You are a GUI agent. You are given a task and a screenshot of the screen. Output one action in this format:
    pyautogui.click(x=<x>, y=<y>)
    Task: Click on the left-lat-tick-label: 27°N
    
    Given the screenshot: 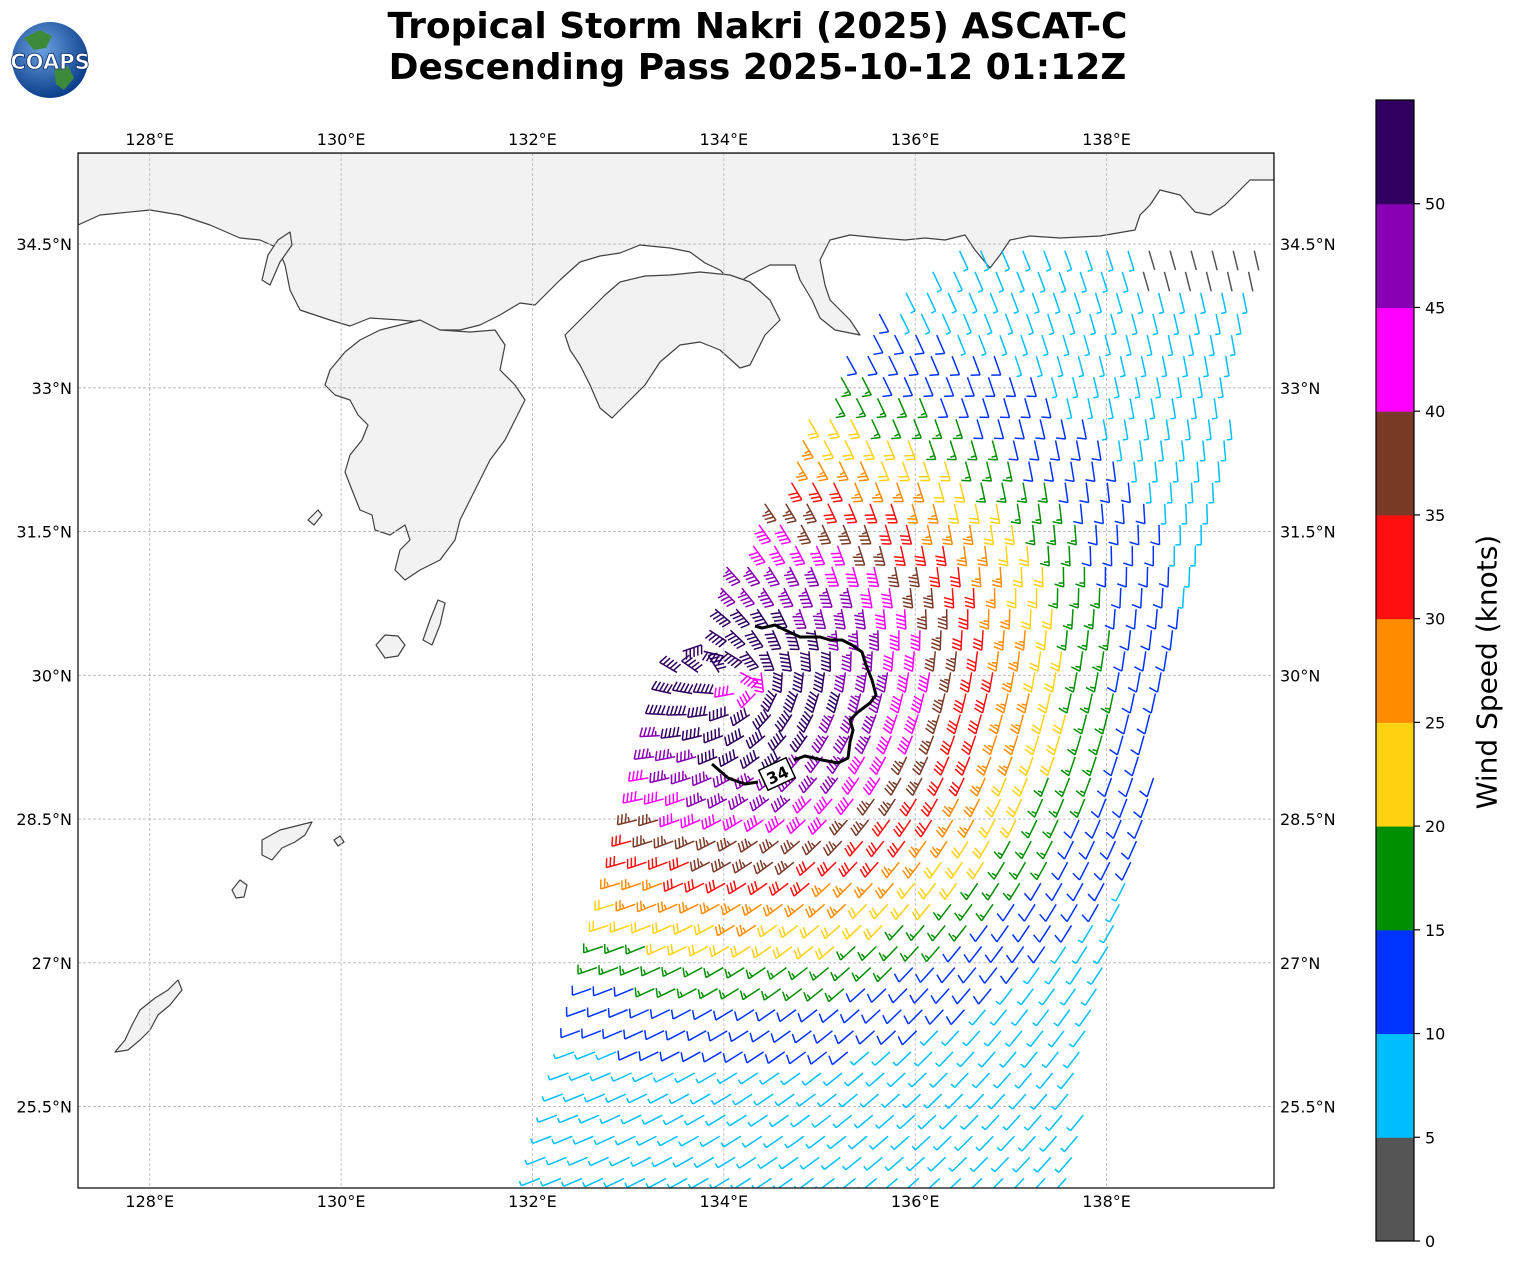 What is the action you would take?
    pyautogui.click(x=52, y=963)
    